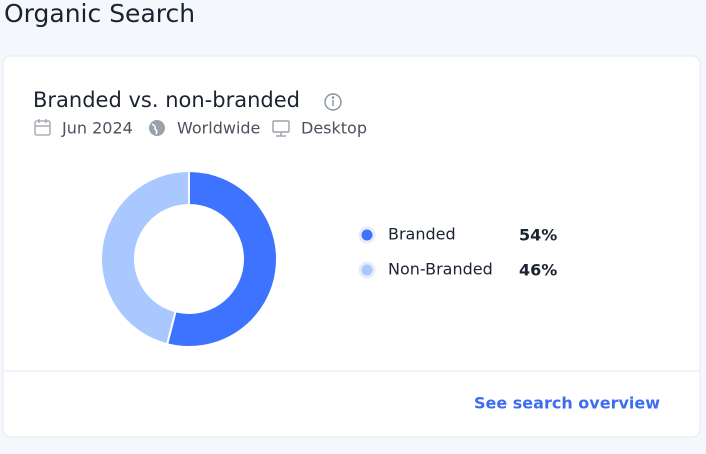 The width and height of the screenshot is (706, 454). I want to click on region-filter: Worldwide, so click(218, 128).